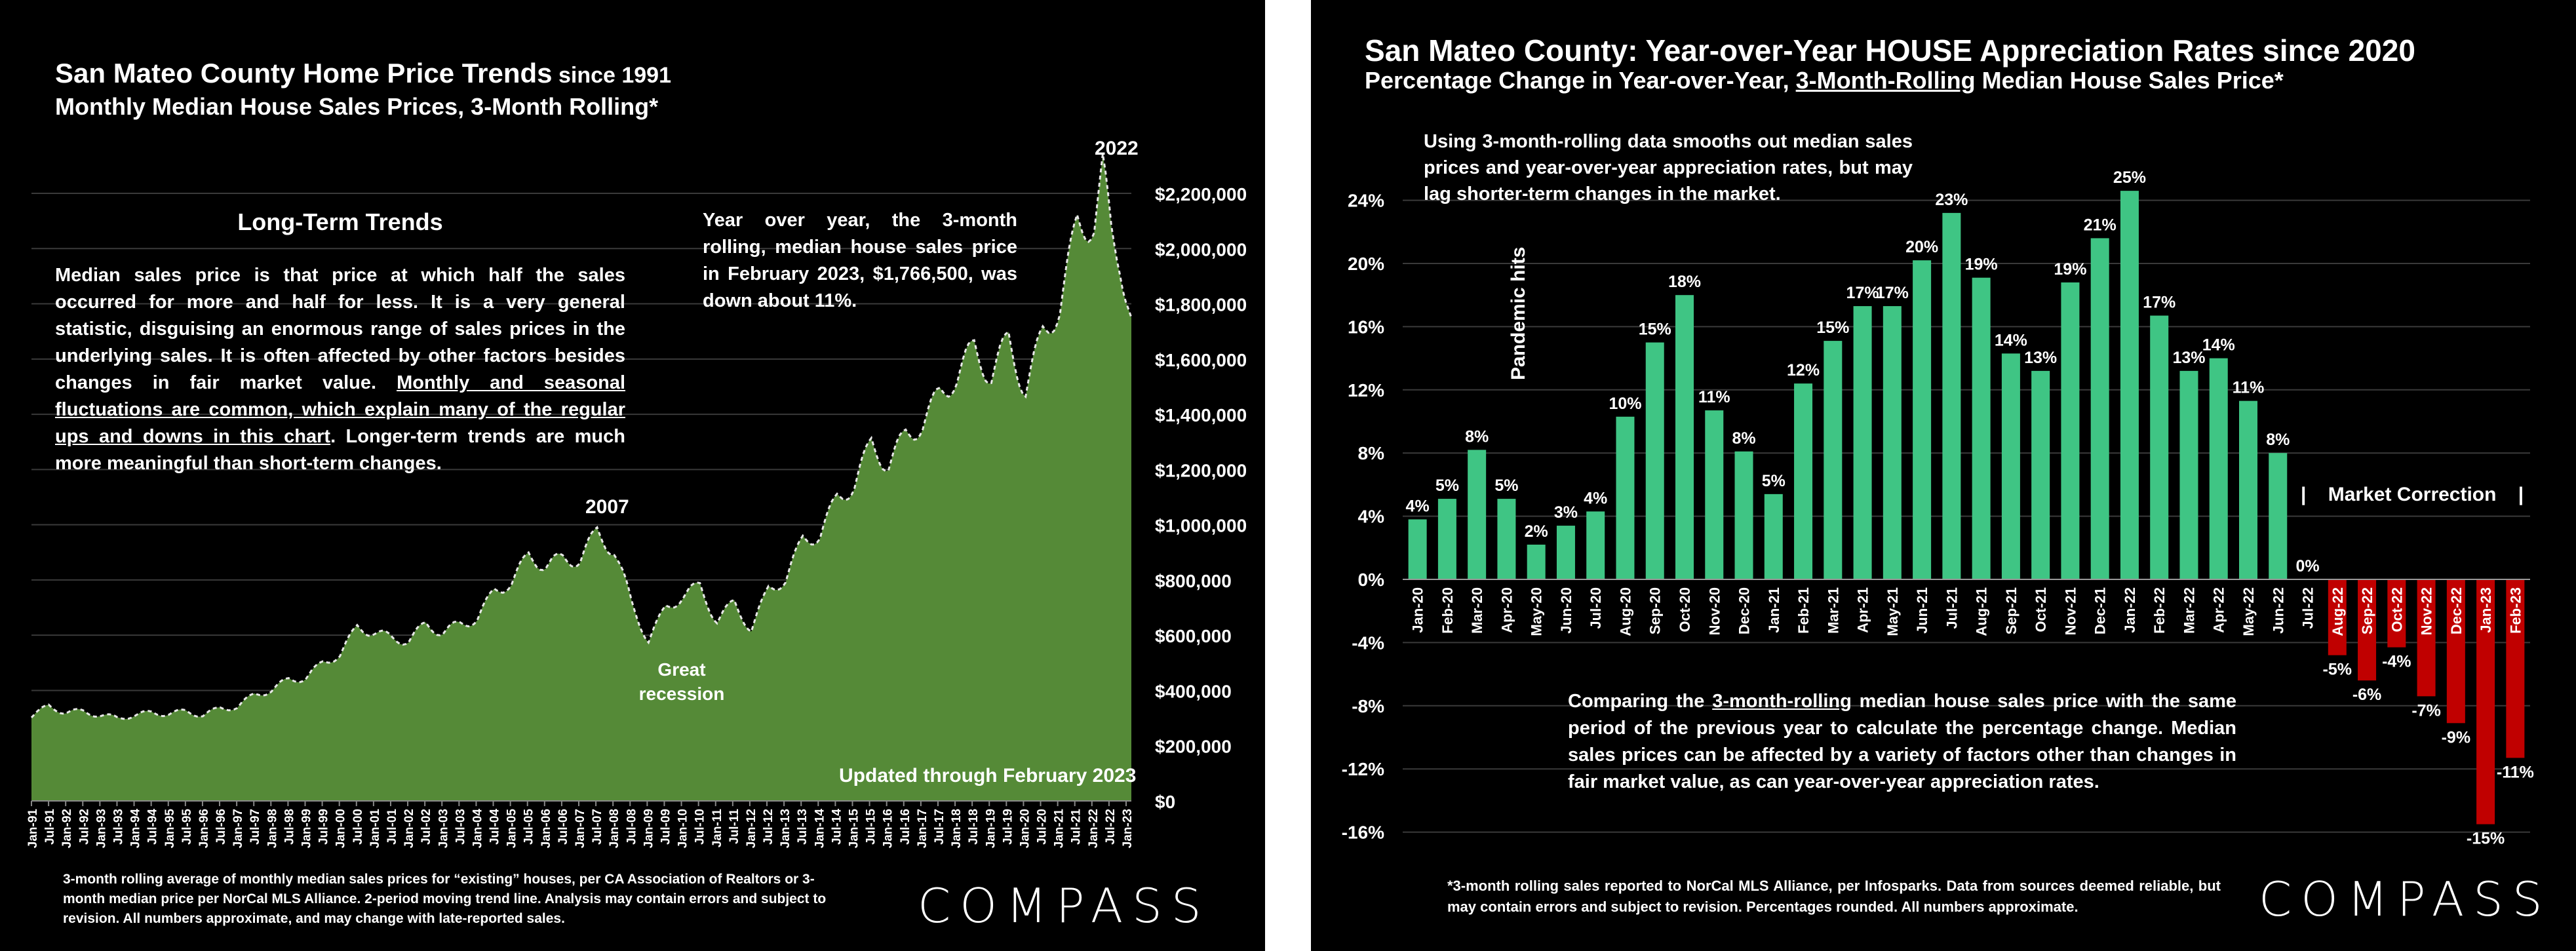  I want to click on x-tick-label: Jan-16, so click(888, 828).